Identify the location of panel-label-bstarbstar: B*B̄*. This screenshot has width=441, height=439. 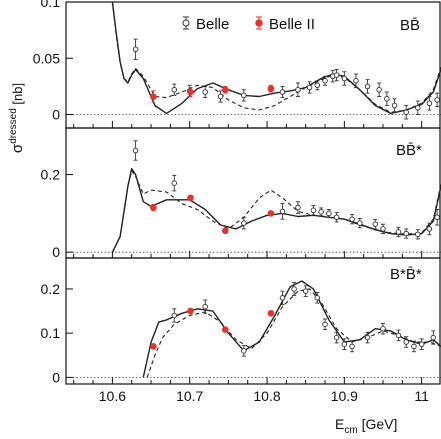
(406, 274).